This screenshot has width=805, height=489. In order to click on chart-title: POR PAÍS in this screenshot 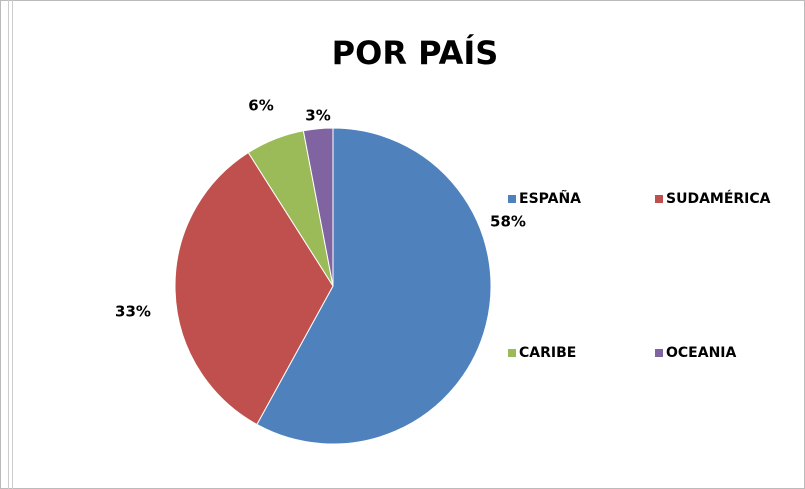, I will do `click(415, 53)`.